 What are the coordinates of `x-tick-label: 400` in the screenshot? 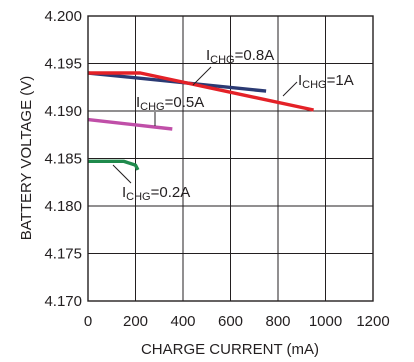 It's located at (182, 321).